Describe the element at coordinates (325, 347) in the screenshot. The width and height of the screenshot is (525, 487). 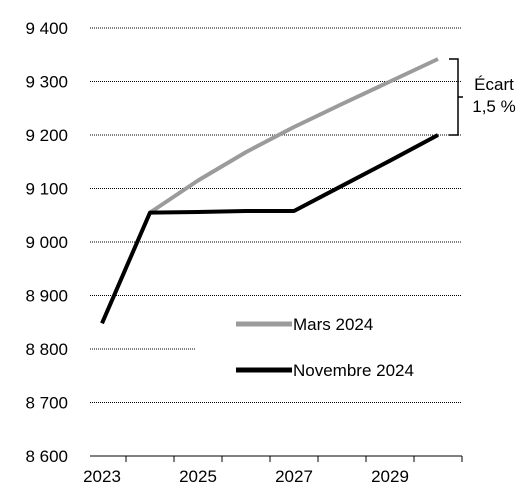
I see `legend: Mars 2024 Novembre 2024` at that location.